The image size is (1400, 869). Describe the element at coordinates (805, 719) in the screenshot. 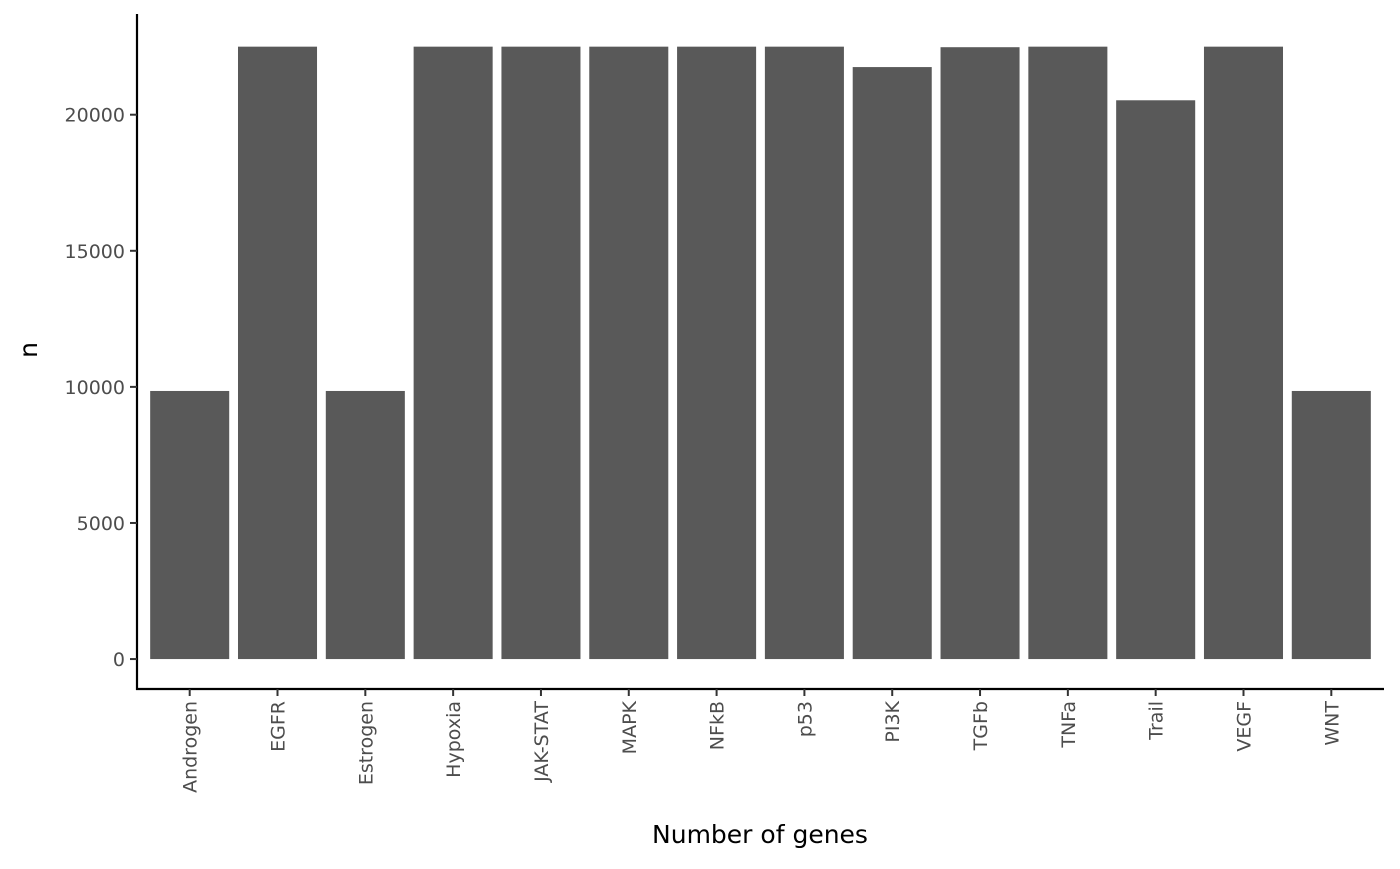

I see `x-tick-label: p53` at that location.